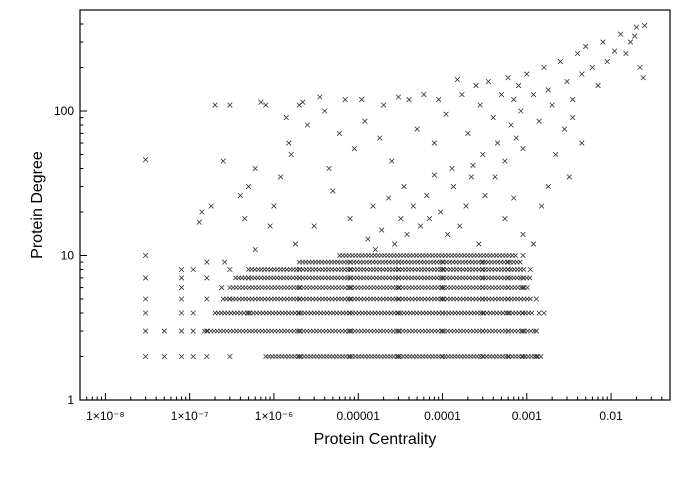 The height and width of the screenshot is (480, 680). Describe the element at coordinates (105, 416) in the screenshot. I see `x-tick-label: 1×10⁻⁸` at that location.